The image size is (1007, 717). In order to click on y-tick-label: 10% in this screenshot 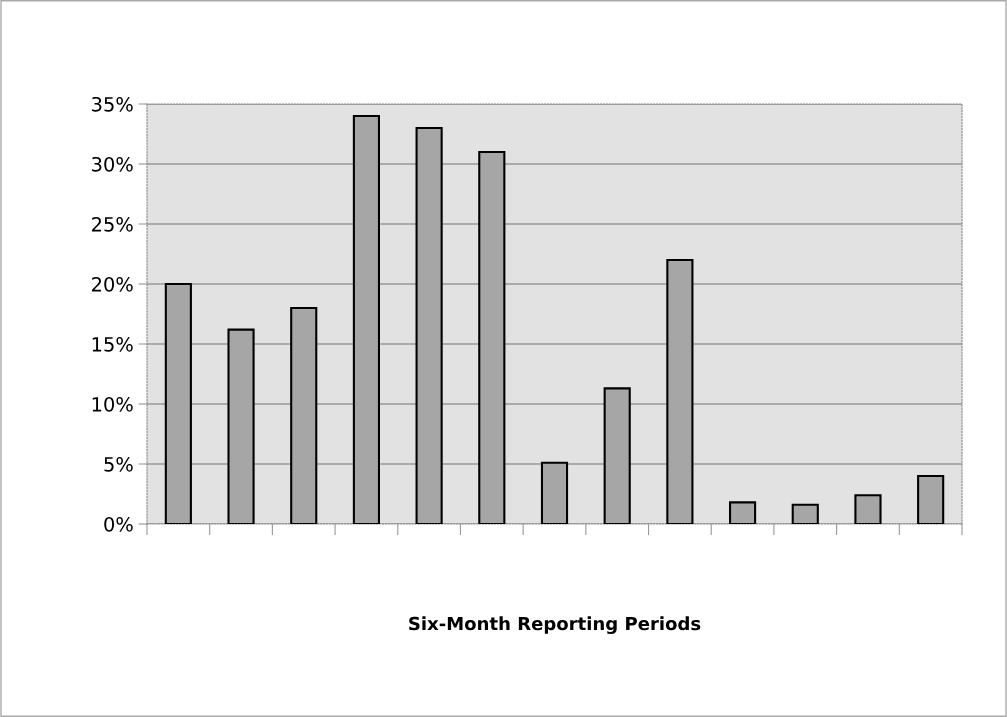, I will do `click(112, 404)`.